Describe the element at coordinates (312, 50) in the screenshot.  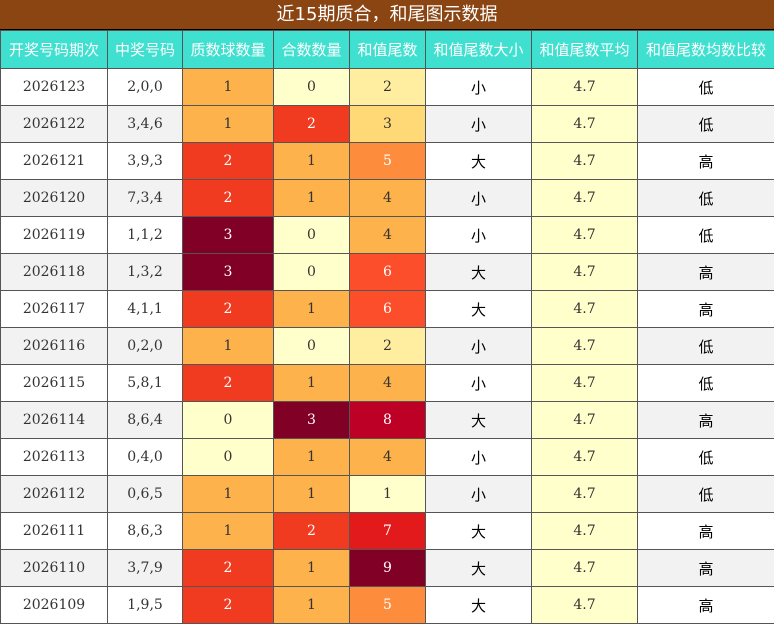
I see `column-header-composite-count: 合数数量` at that location.